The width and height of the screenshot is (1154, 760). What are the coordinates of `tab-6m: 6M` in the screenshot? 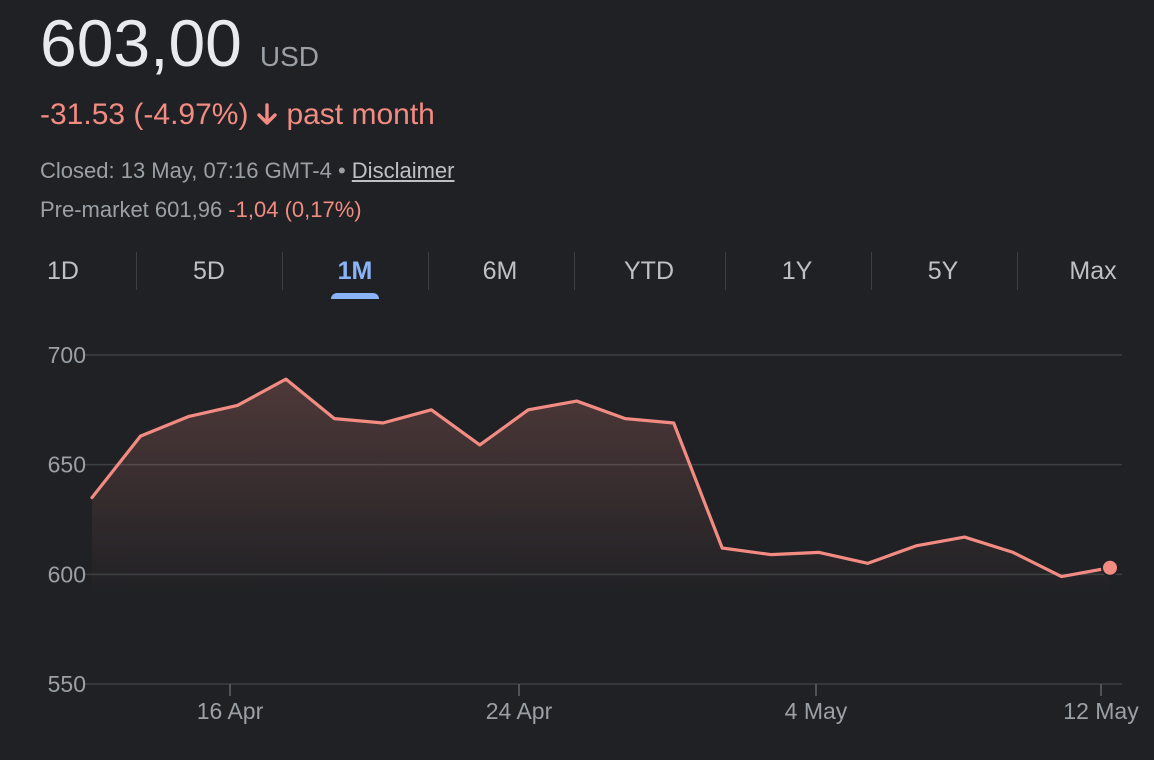 It's located at (500, 272).